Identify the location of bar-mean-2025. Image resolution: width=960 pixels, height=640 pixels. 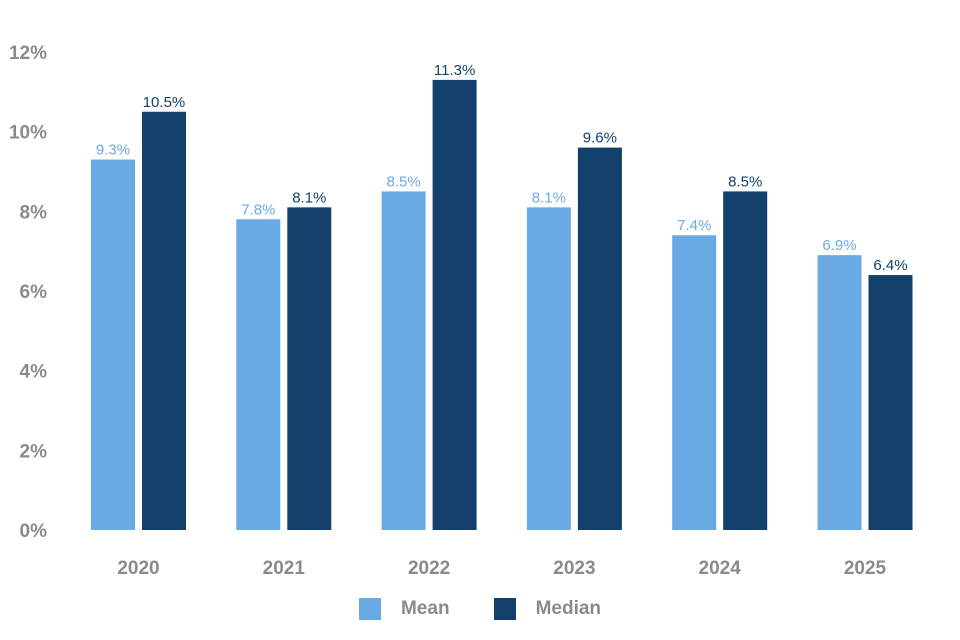
(839, 392).